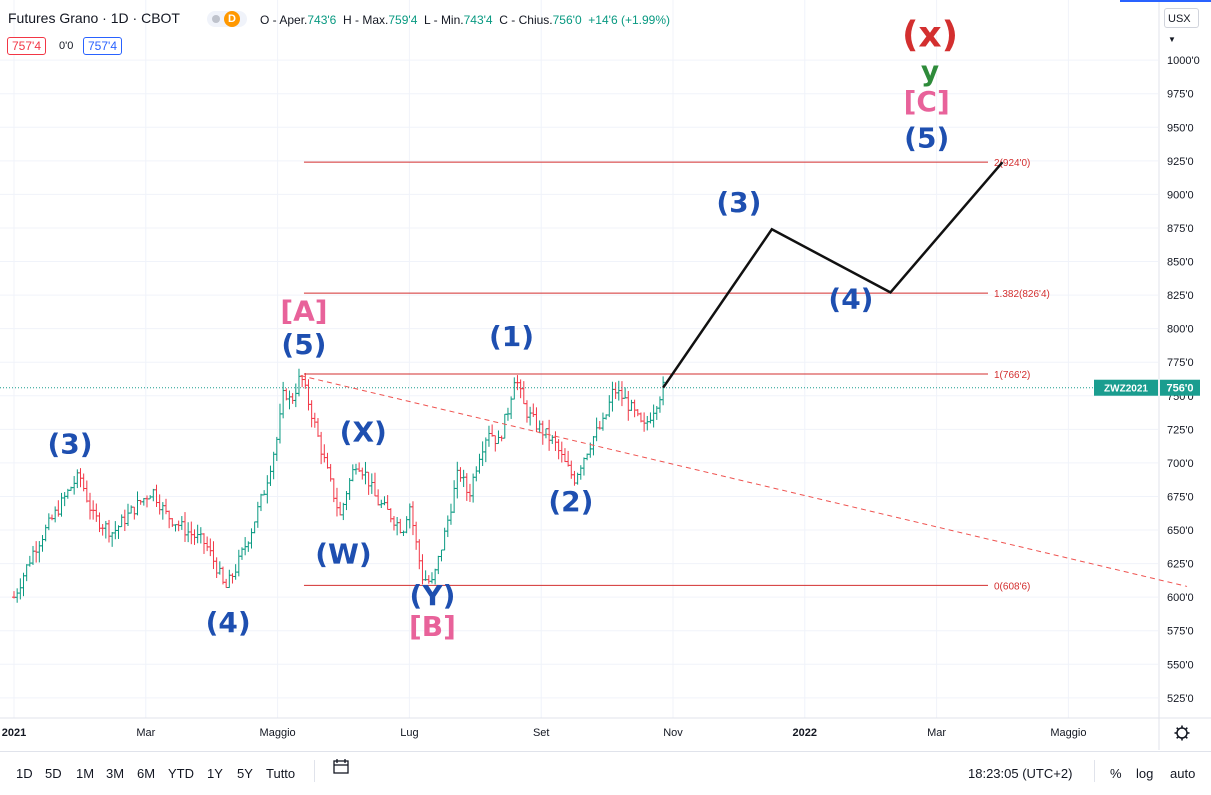  I want to click on y-tick-label: 625'0, so click(1180, 565).